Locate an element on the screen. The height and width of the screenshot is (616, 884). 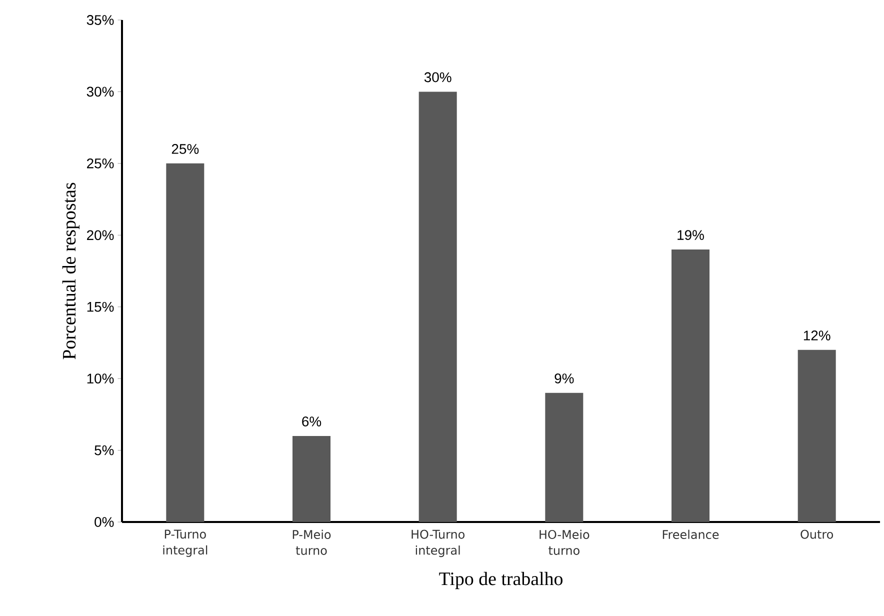
y-tick-label: 20% is located at coordinates (100, 235).